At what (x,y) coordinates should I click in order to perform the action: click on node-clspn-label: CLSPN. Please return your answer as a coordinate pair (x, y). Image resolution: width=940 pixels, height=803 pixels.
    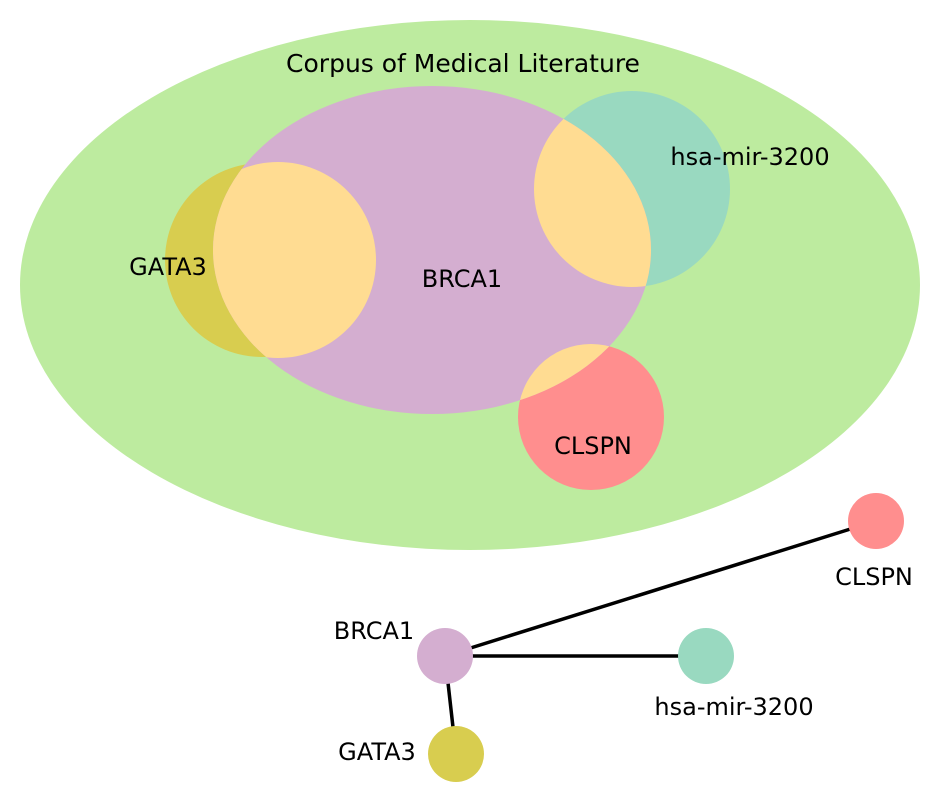
    Looking at the image, I should click on (874, 577).